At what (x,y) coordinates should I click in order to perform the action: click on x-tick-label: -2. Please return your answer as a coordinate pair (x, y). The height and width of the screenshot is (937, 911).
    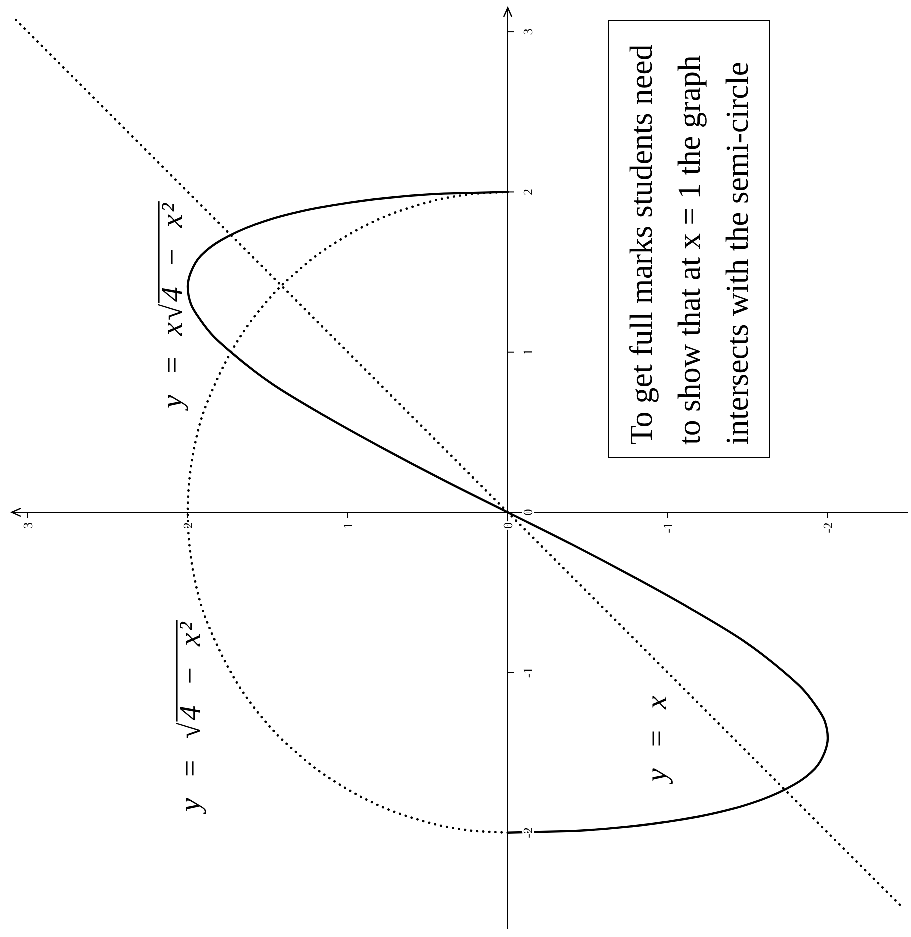
    Looking at the image, I should click on (828, 528).